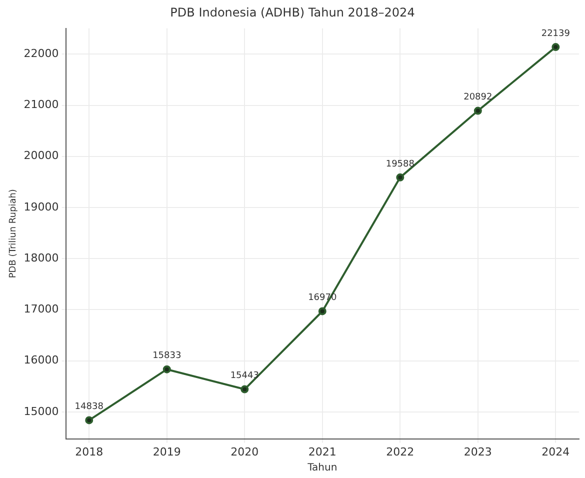 Image resolution: width=585 pixels, height=478 pixels. I want to click on data-label: 15833, so click(167, 356).